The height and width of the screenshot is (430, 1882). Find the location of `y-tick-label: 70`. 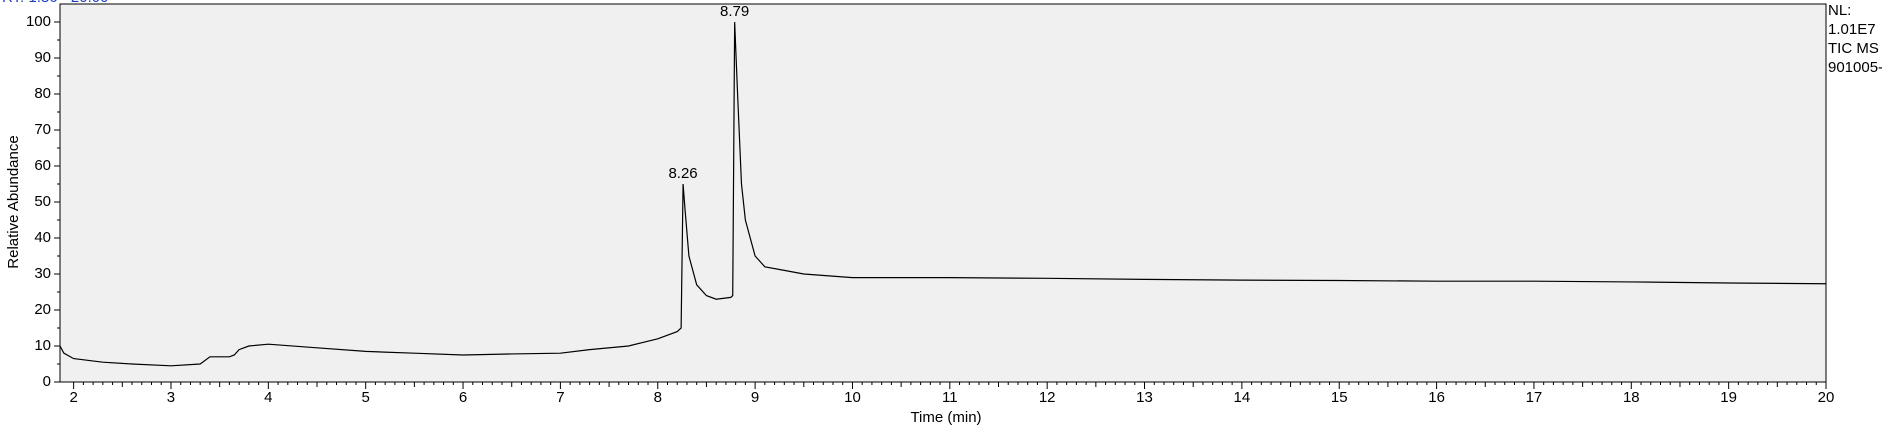

y-tick-label: 70 is located at coordinates (42, 129).